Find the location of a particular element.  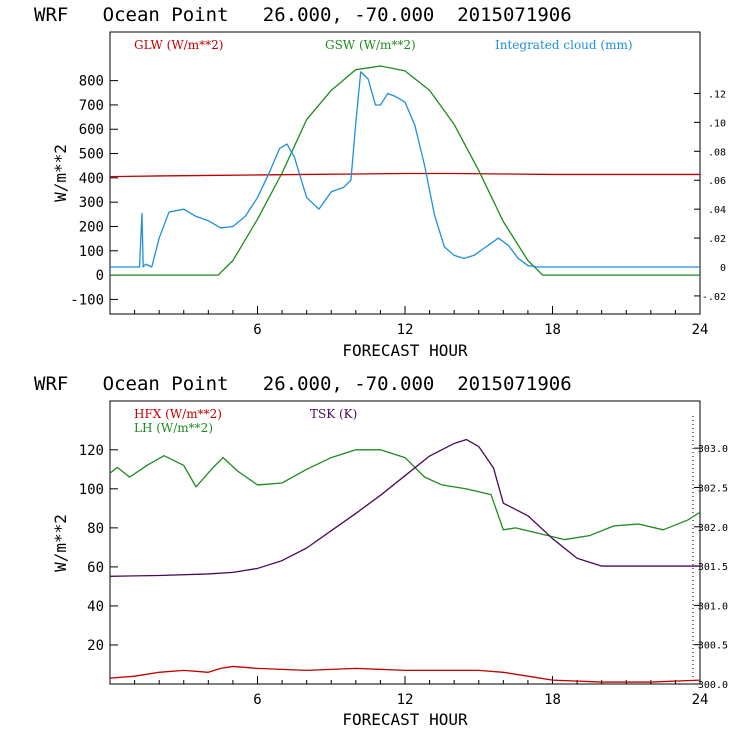

y-tick-label: -100 is located at coordinates (87, 300).